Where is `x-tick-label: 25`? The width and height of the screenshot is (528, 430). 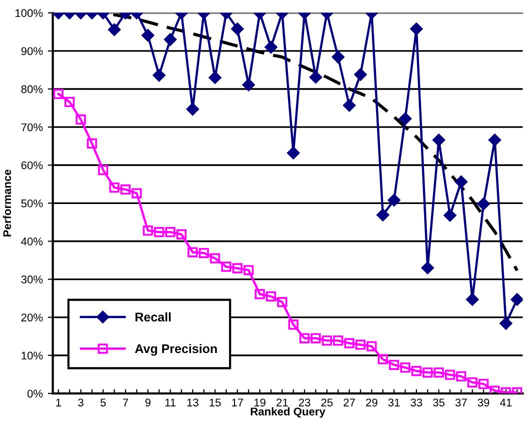
x-tick-label: 25 is located at coordinates (327, 402).